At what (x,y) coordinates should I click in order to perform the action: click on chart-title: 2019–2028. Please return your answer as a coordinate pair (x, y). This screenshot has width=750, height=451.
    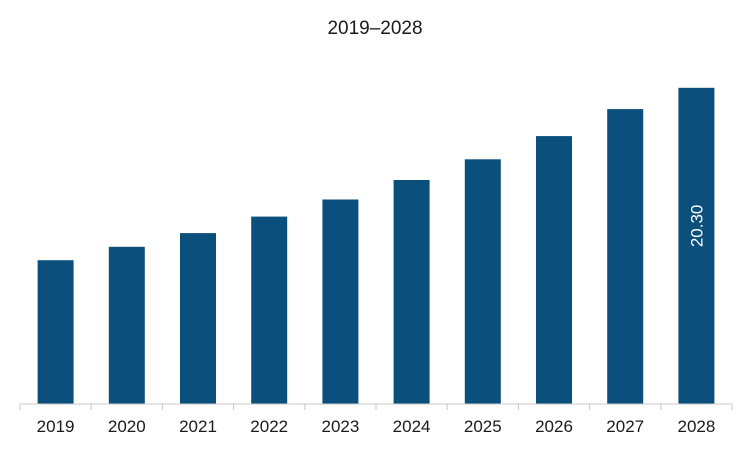
    Looking at the image, I should click on (375, 28).